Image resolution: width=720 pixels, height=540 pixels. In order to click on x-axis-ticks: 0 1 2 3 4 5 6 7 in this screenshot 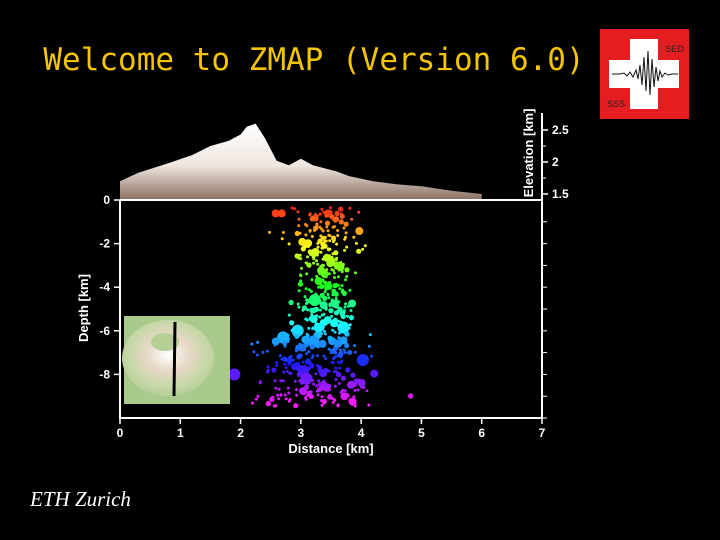, I will do `click(331, 429)`.